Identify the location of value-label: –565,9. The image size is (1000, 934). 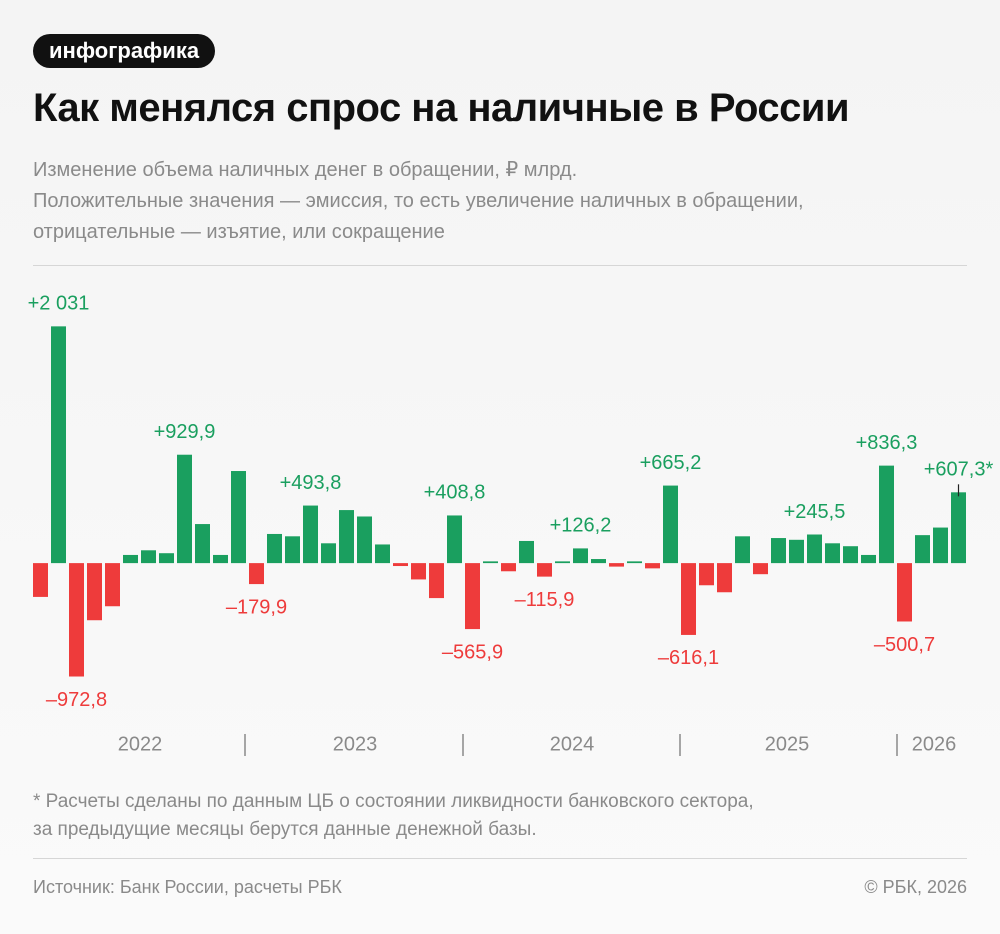
(472, 652).